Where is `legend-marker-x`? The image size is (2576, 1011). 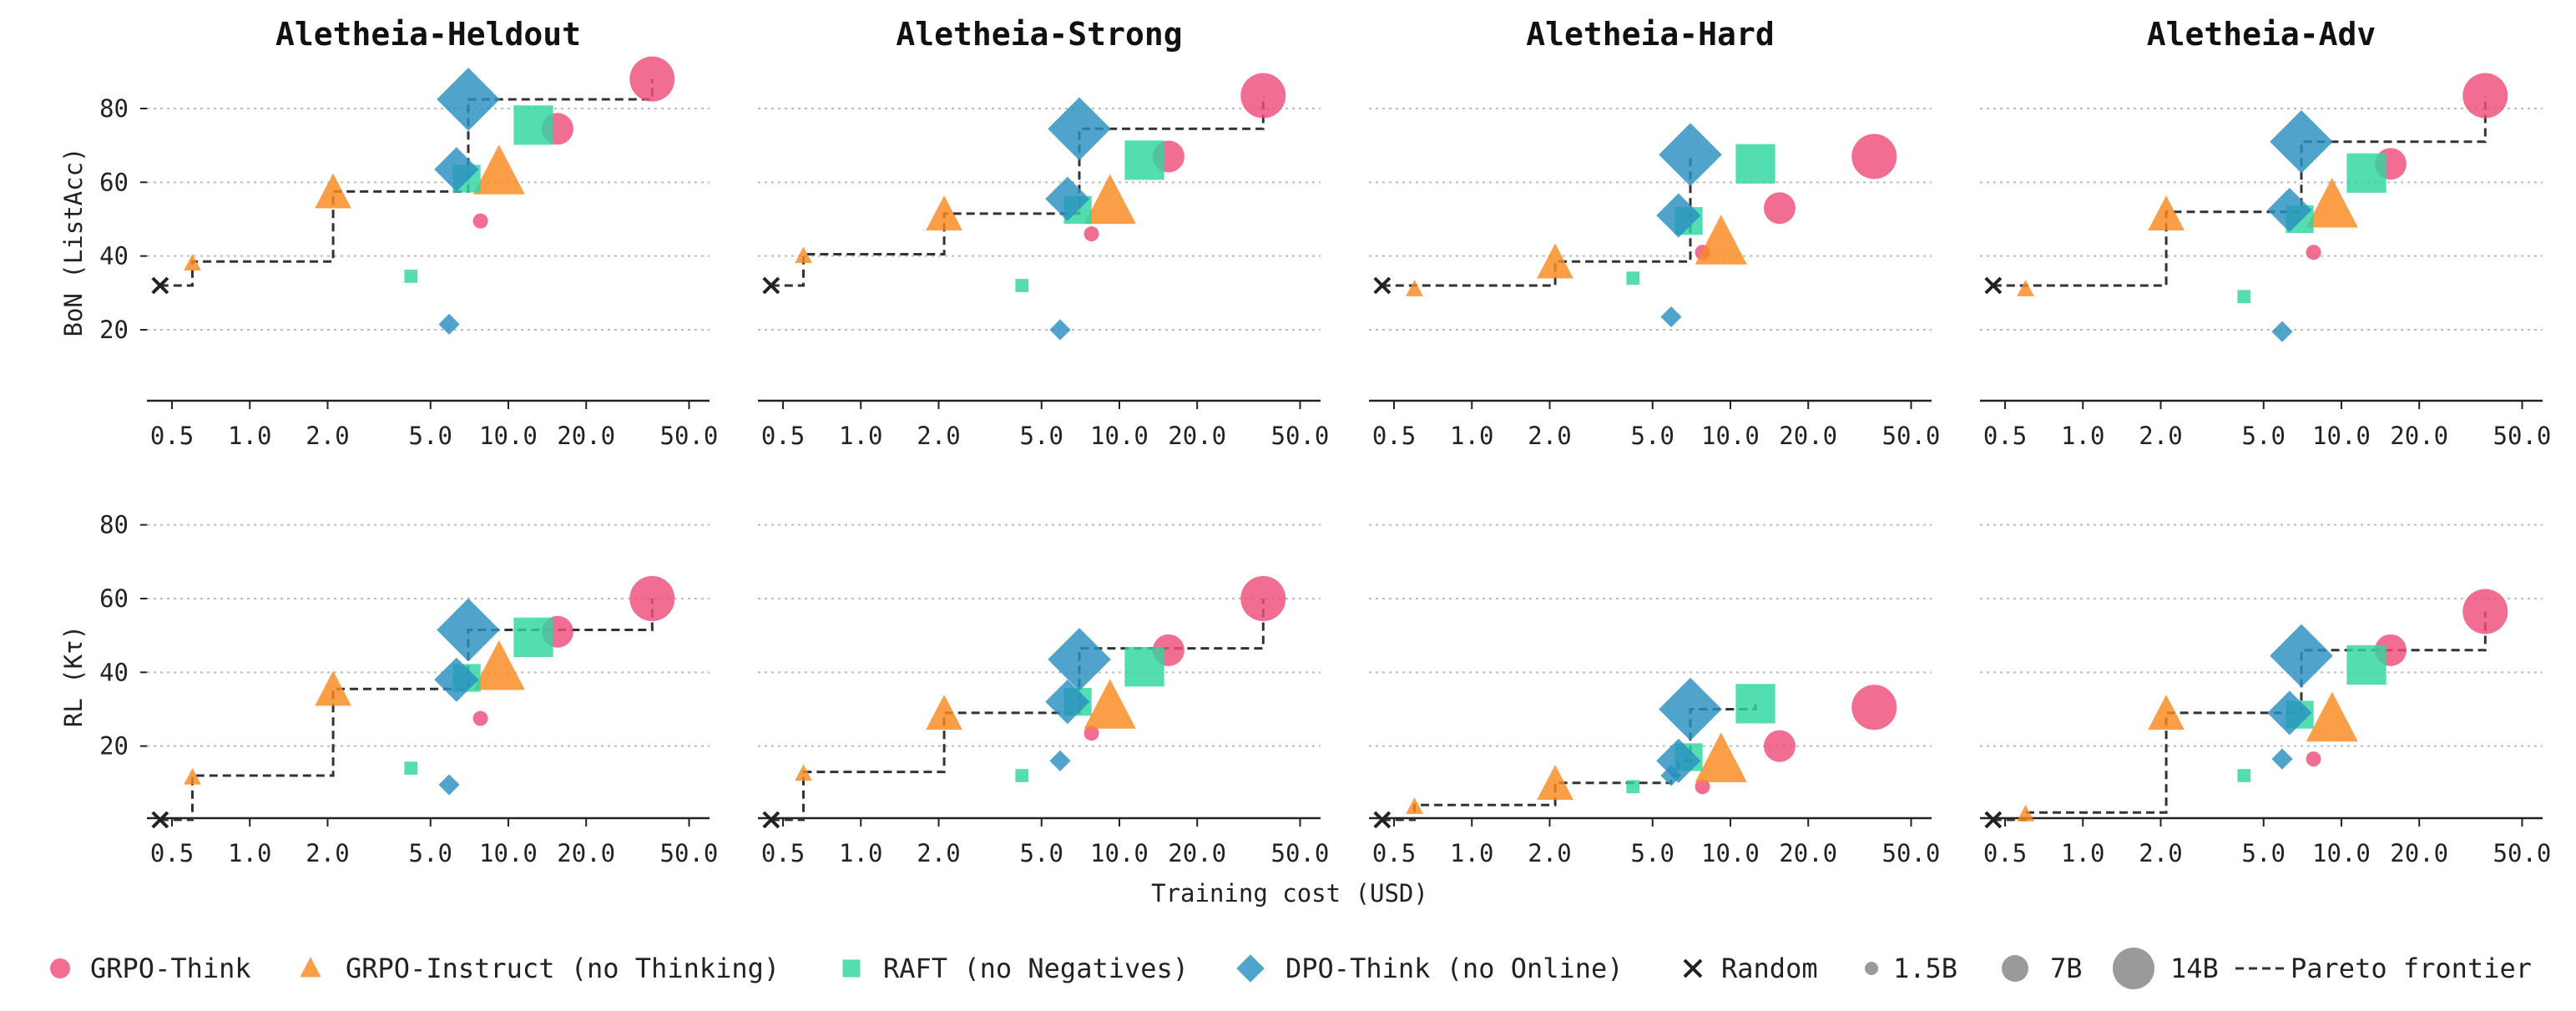 legend-marker-x is located at coordinates (1693, 968).